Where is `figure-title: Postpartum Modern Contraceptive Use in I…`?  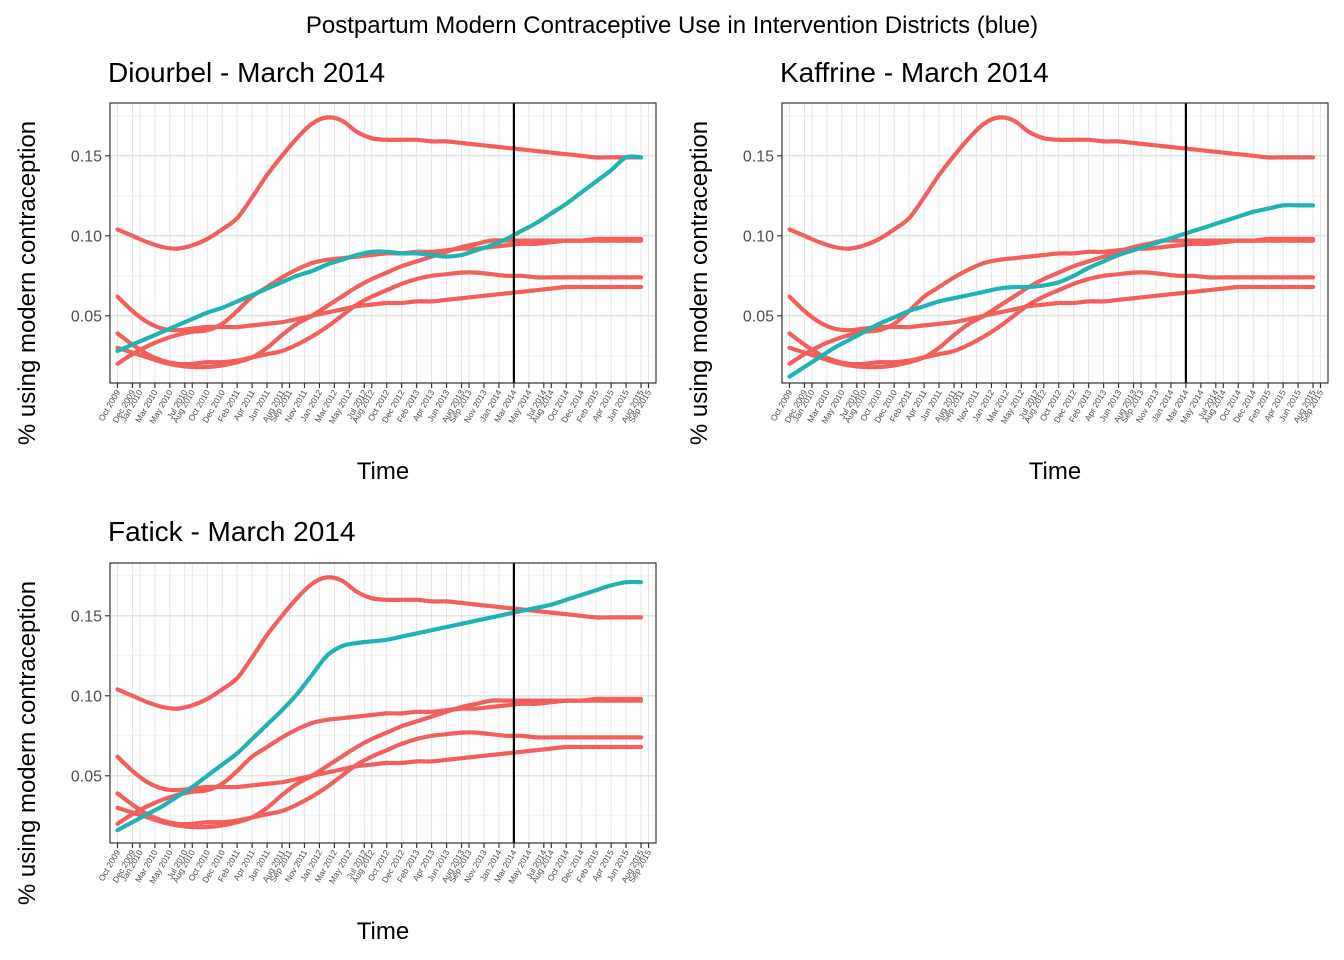 figure-title: Postpartum Modern Contraceptive Use in I… is located at coordinates (672, 25).